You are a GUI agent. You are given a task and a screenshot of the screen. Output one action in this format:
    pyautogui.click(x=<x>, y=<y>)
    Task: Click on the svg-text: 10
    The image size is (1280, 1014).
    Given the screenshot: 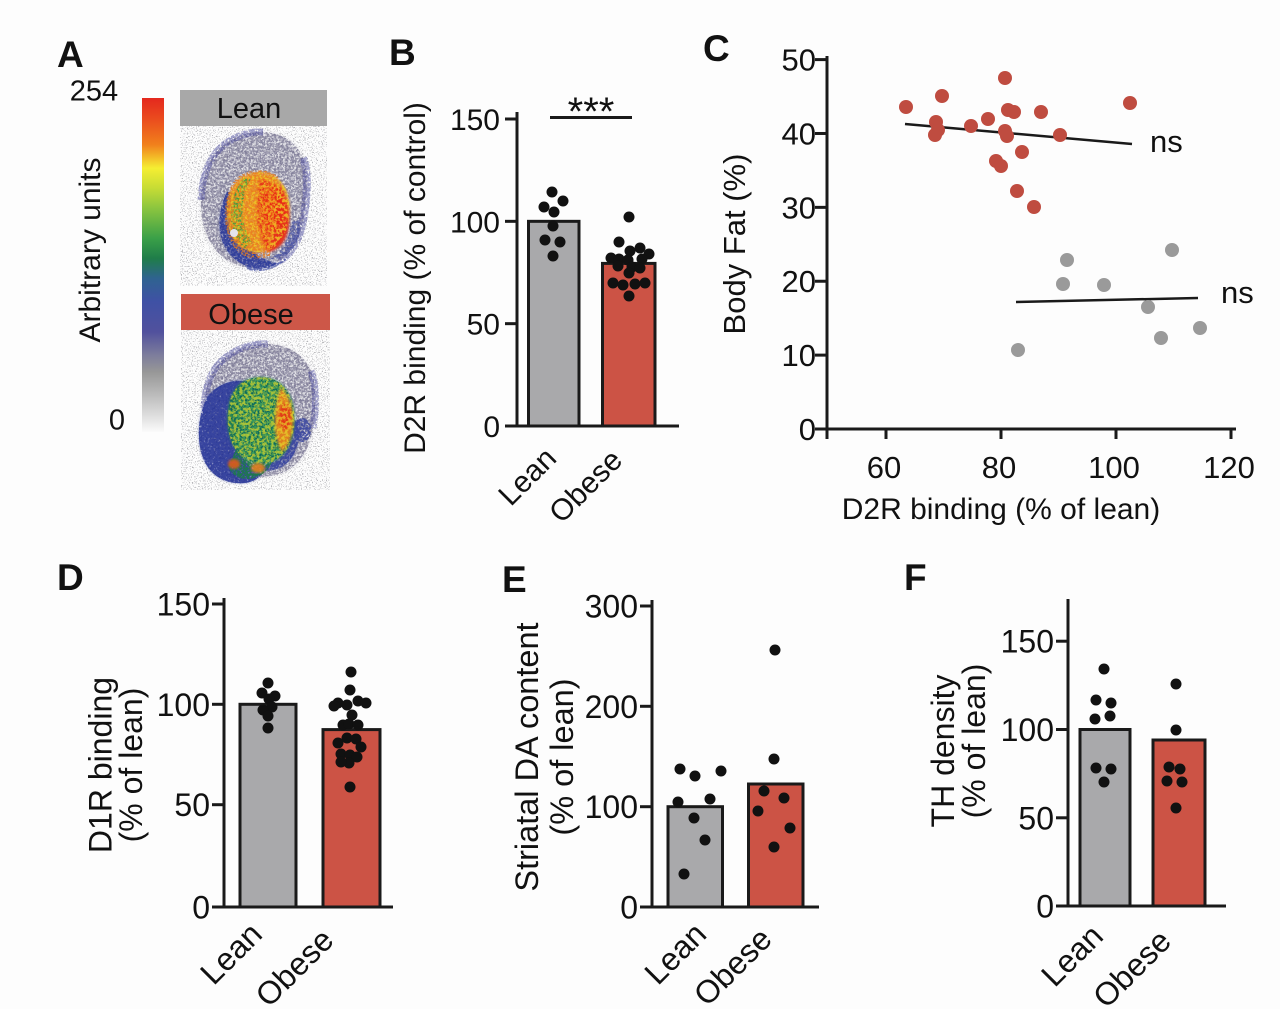 What is the action you would take?
    pyautogui.click(x=799, y=355)
    